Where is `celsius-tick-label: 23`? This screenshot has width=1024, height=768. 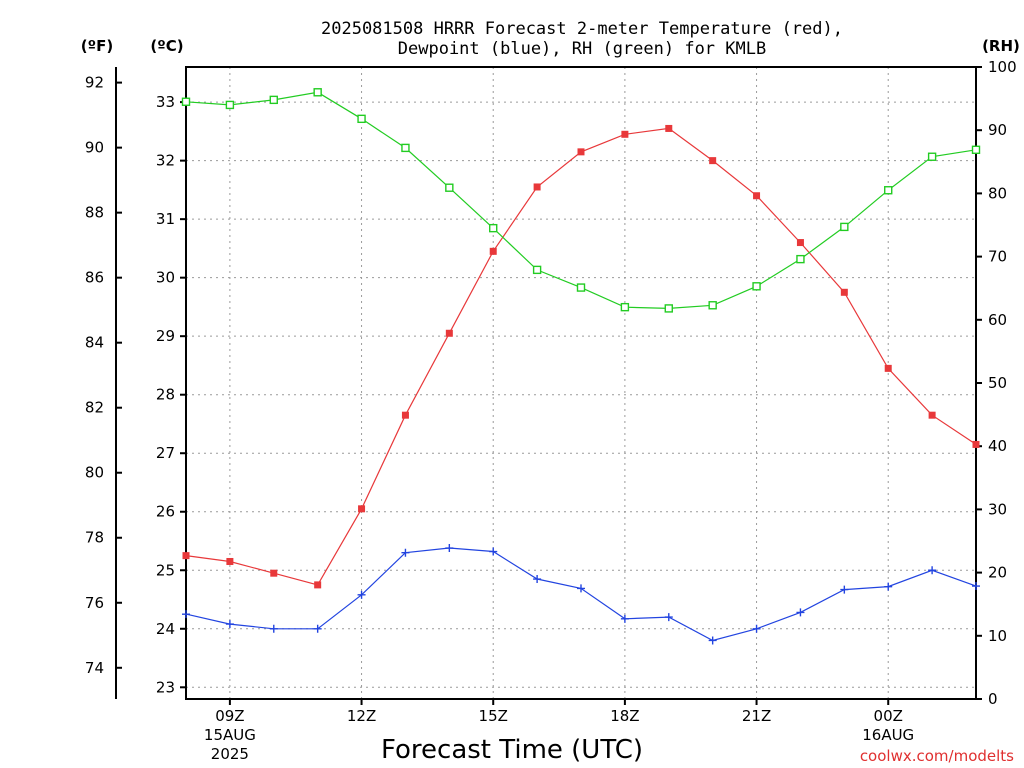
celsius-tick-label: 23 is located at coordinates (165, 687).